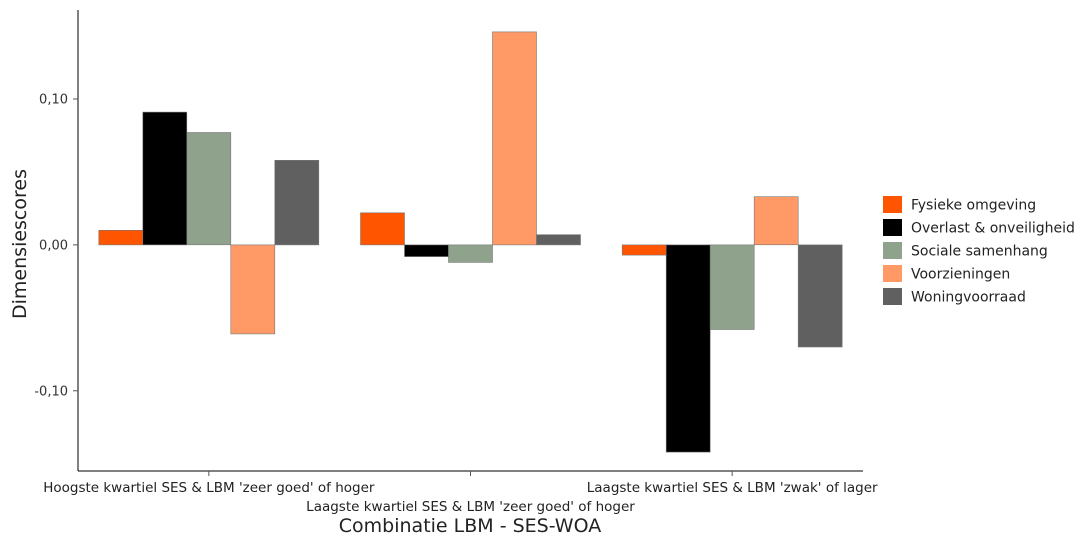 The image size is (1088, 538). Describe the element at coordinates (470, 526) in the screenshot. I see `x-axis-title: Combinatie LBM - SES-WOA` at that location.